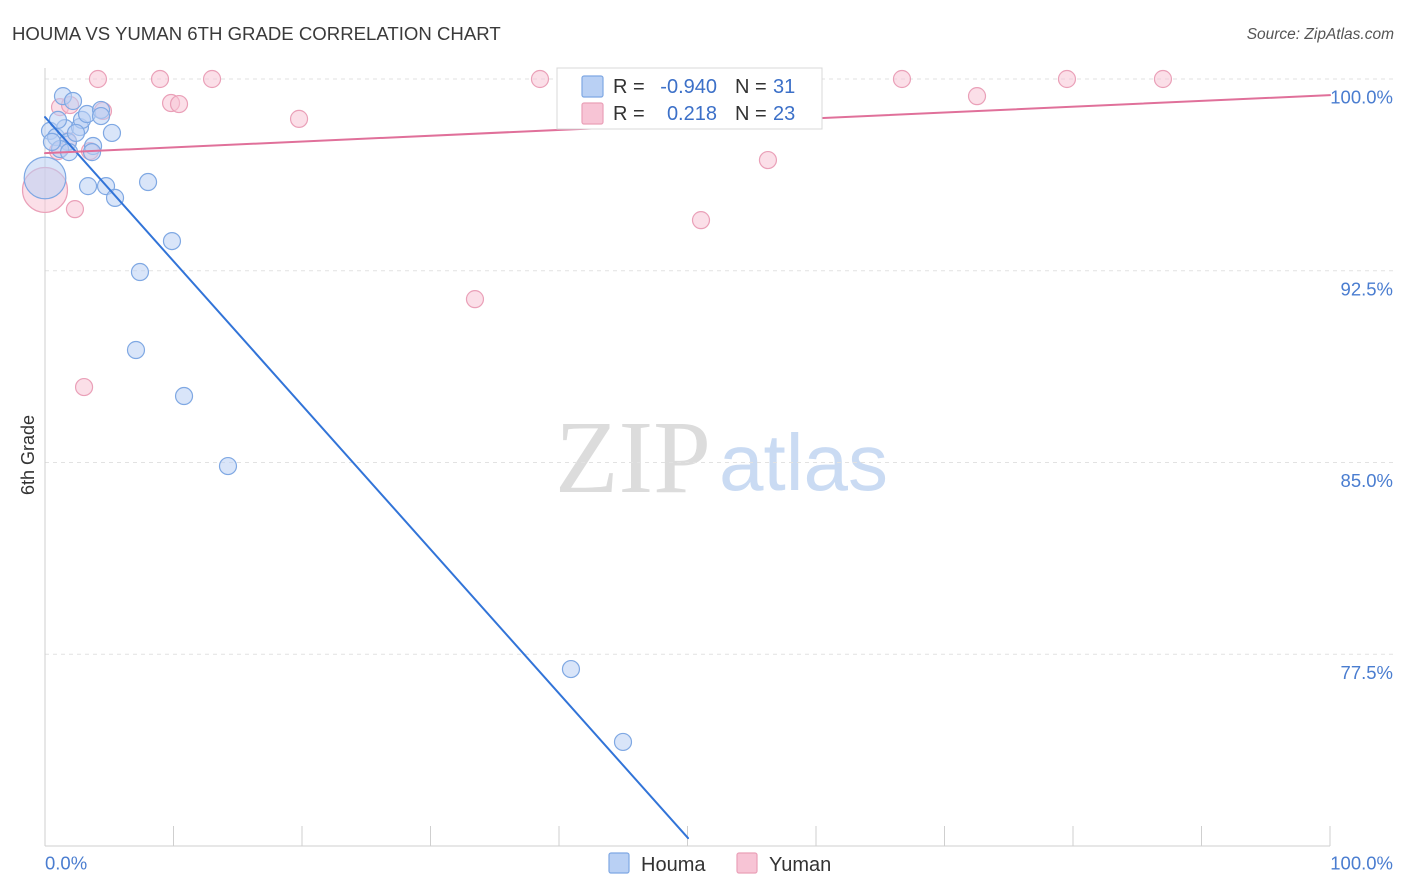 Image resolution: width=1406 pixels, height=892 pixels. Describe the element at coordinates (619, 863) in the screenshot. I see `series-legend-swatch-houma` at that location.